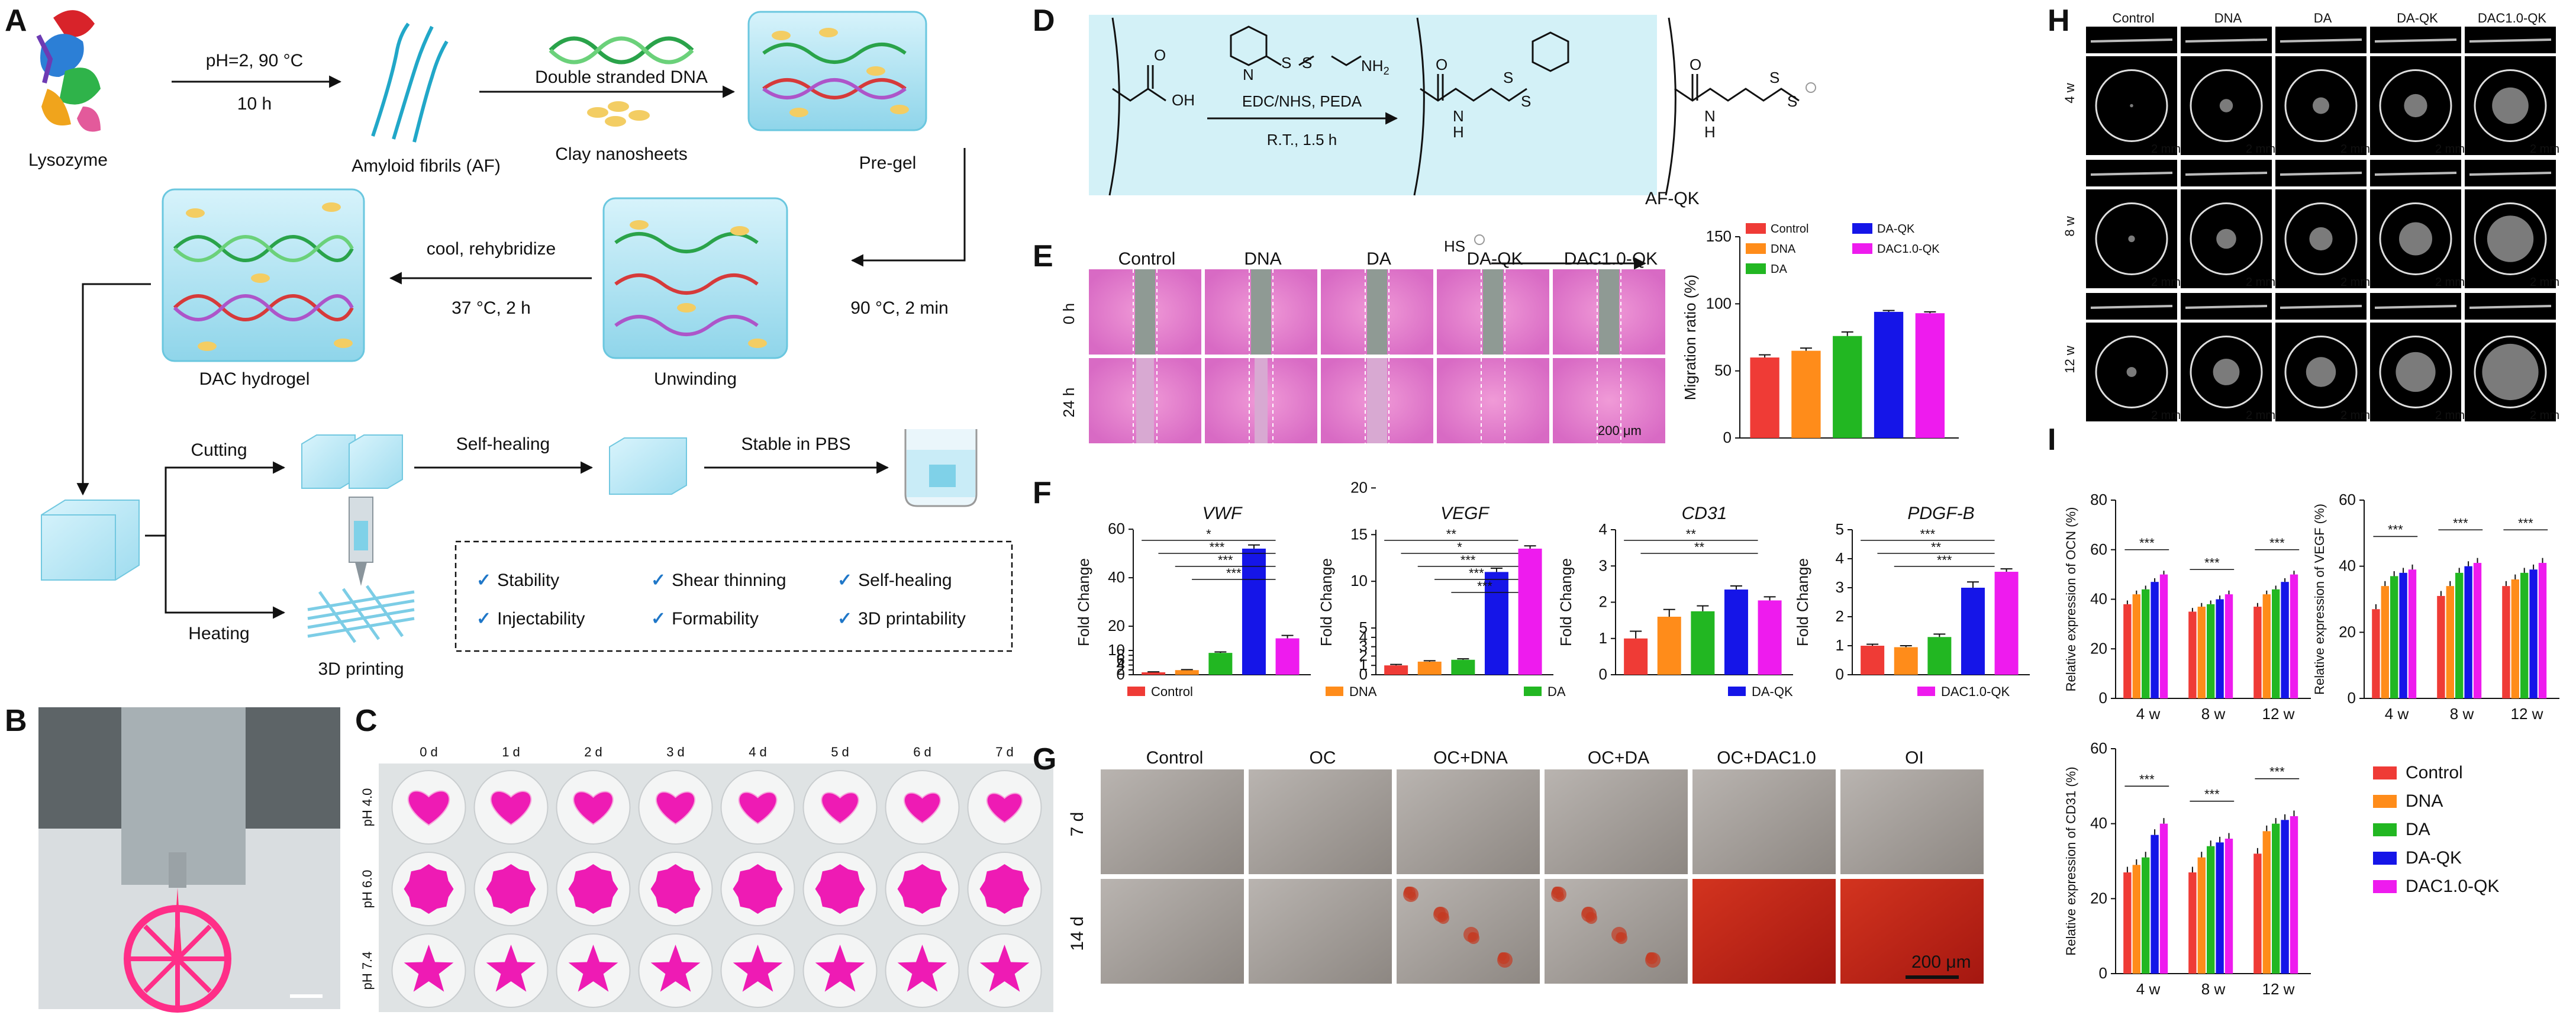 The height and width of the screenshot is (1018, 2576). Describe the element at coordinates (1302, 101) in the screenshot. I see `reagent-1: EDC/NHS, PEDA` at that location.